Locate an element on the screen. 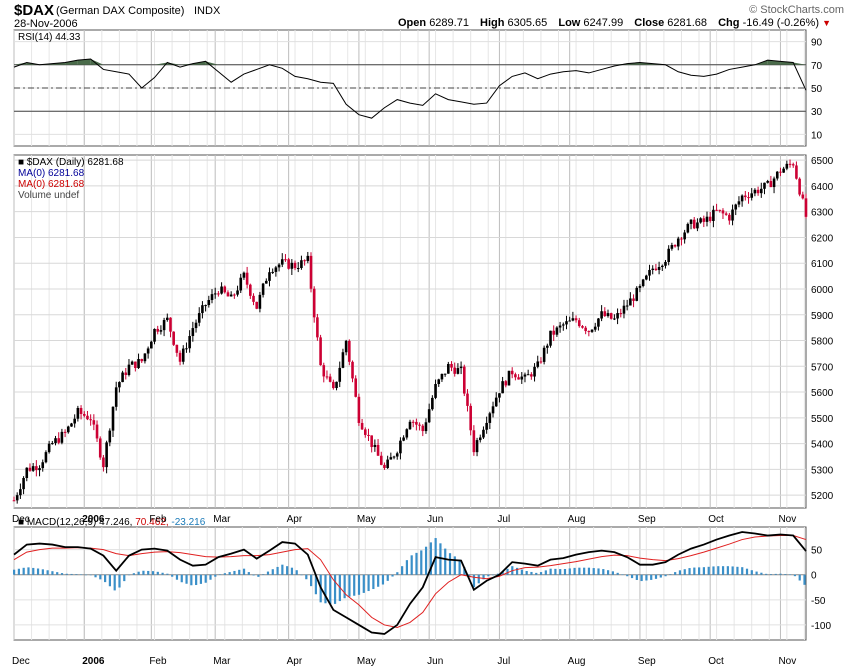  rsi-tick-label: 50 is located at coordinates (817, 89).